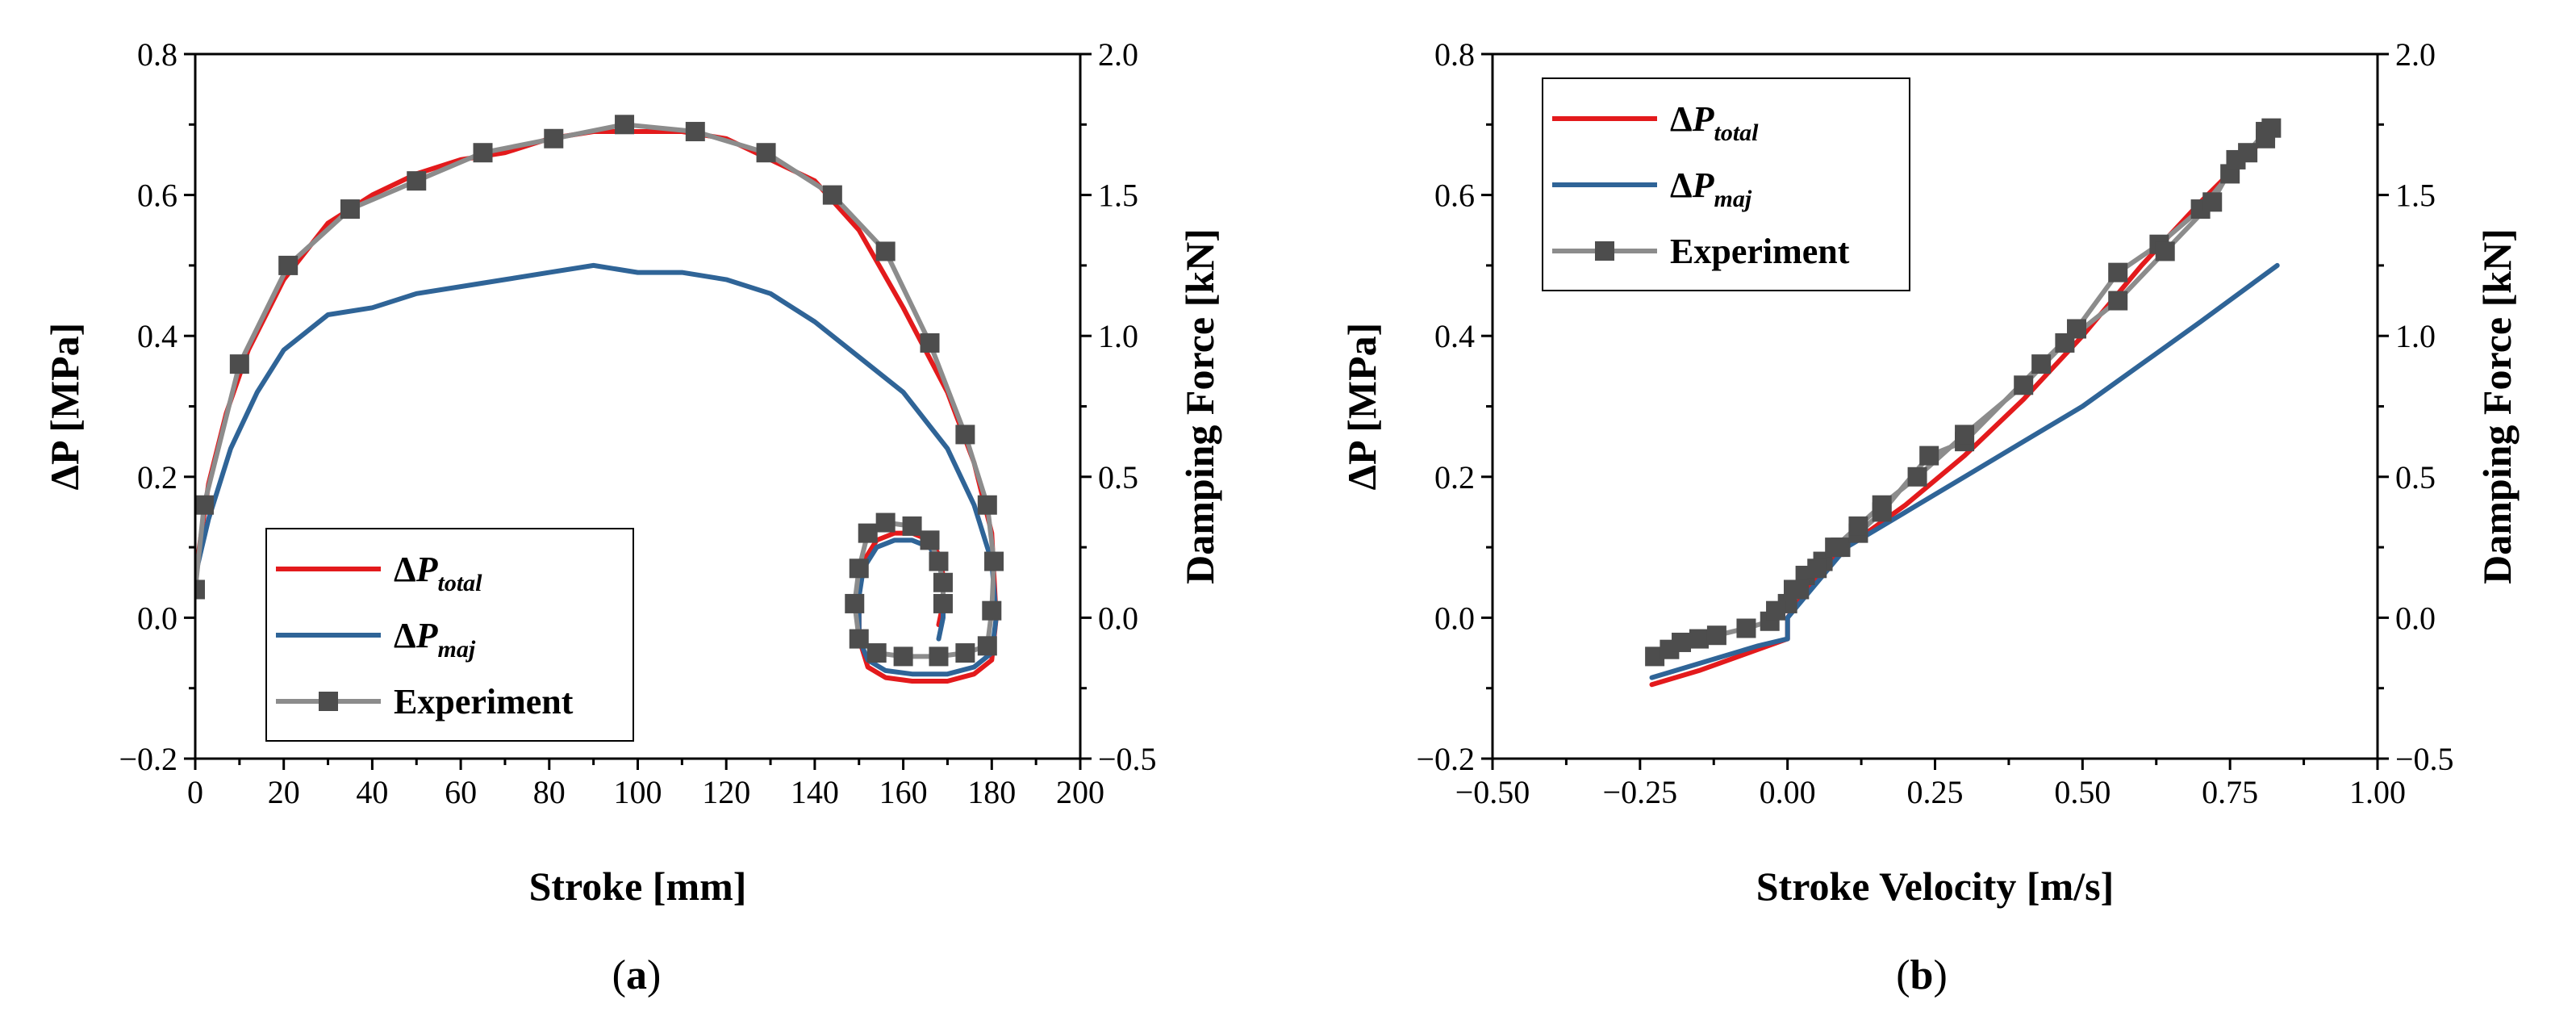  What do you see at coordinates (1715, 123) in the screenshot?
I see `legend-label-total: ΔPtotal` at bounding box center [1715, 123].